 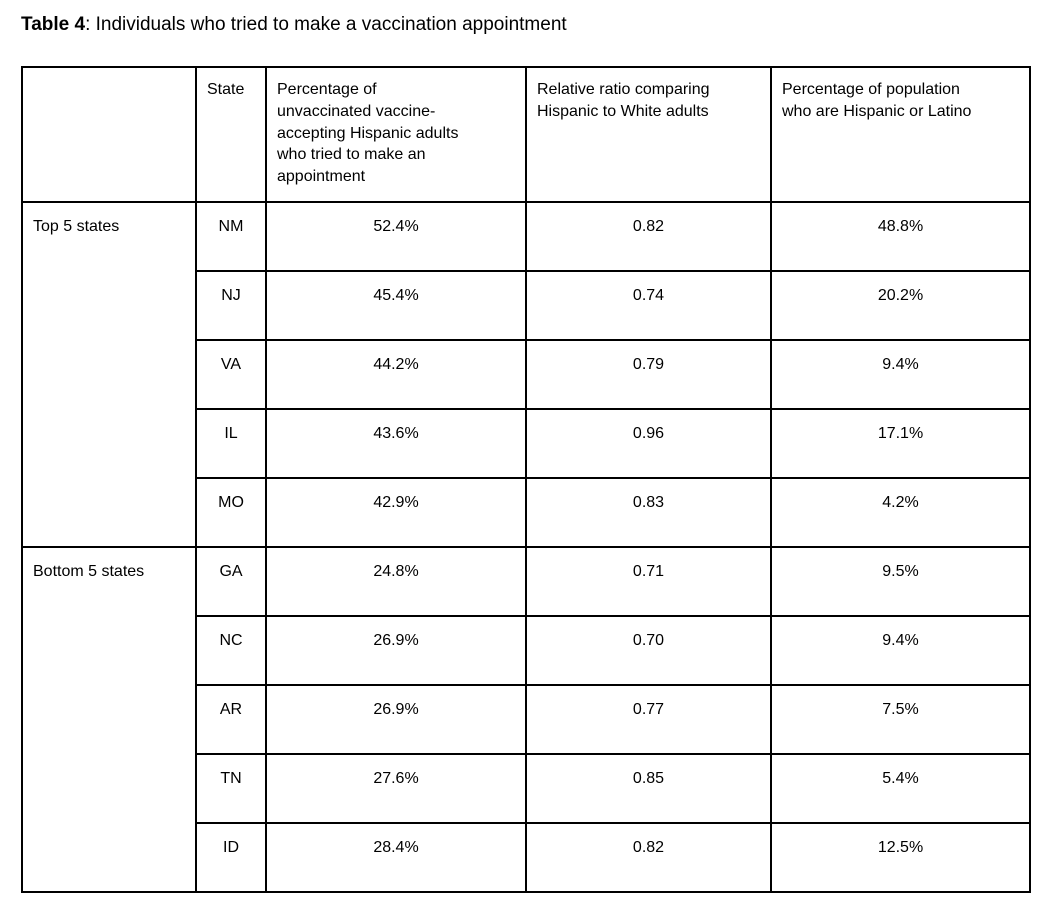 What do you see at coordinates (900, 236) in the screenshot?
I see `pct-hispanic-cell: 48.8%` at bounding box center [900, 236].